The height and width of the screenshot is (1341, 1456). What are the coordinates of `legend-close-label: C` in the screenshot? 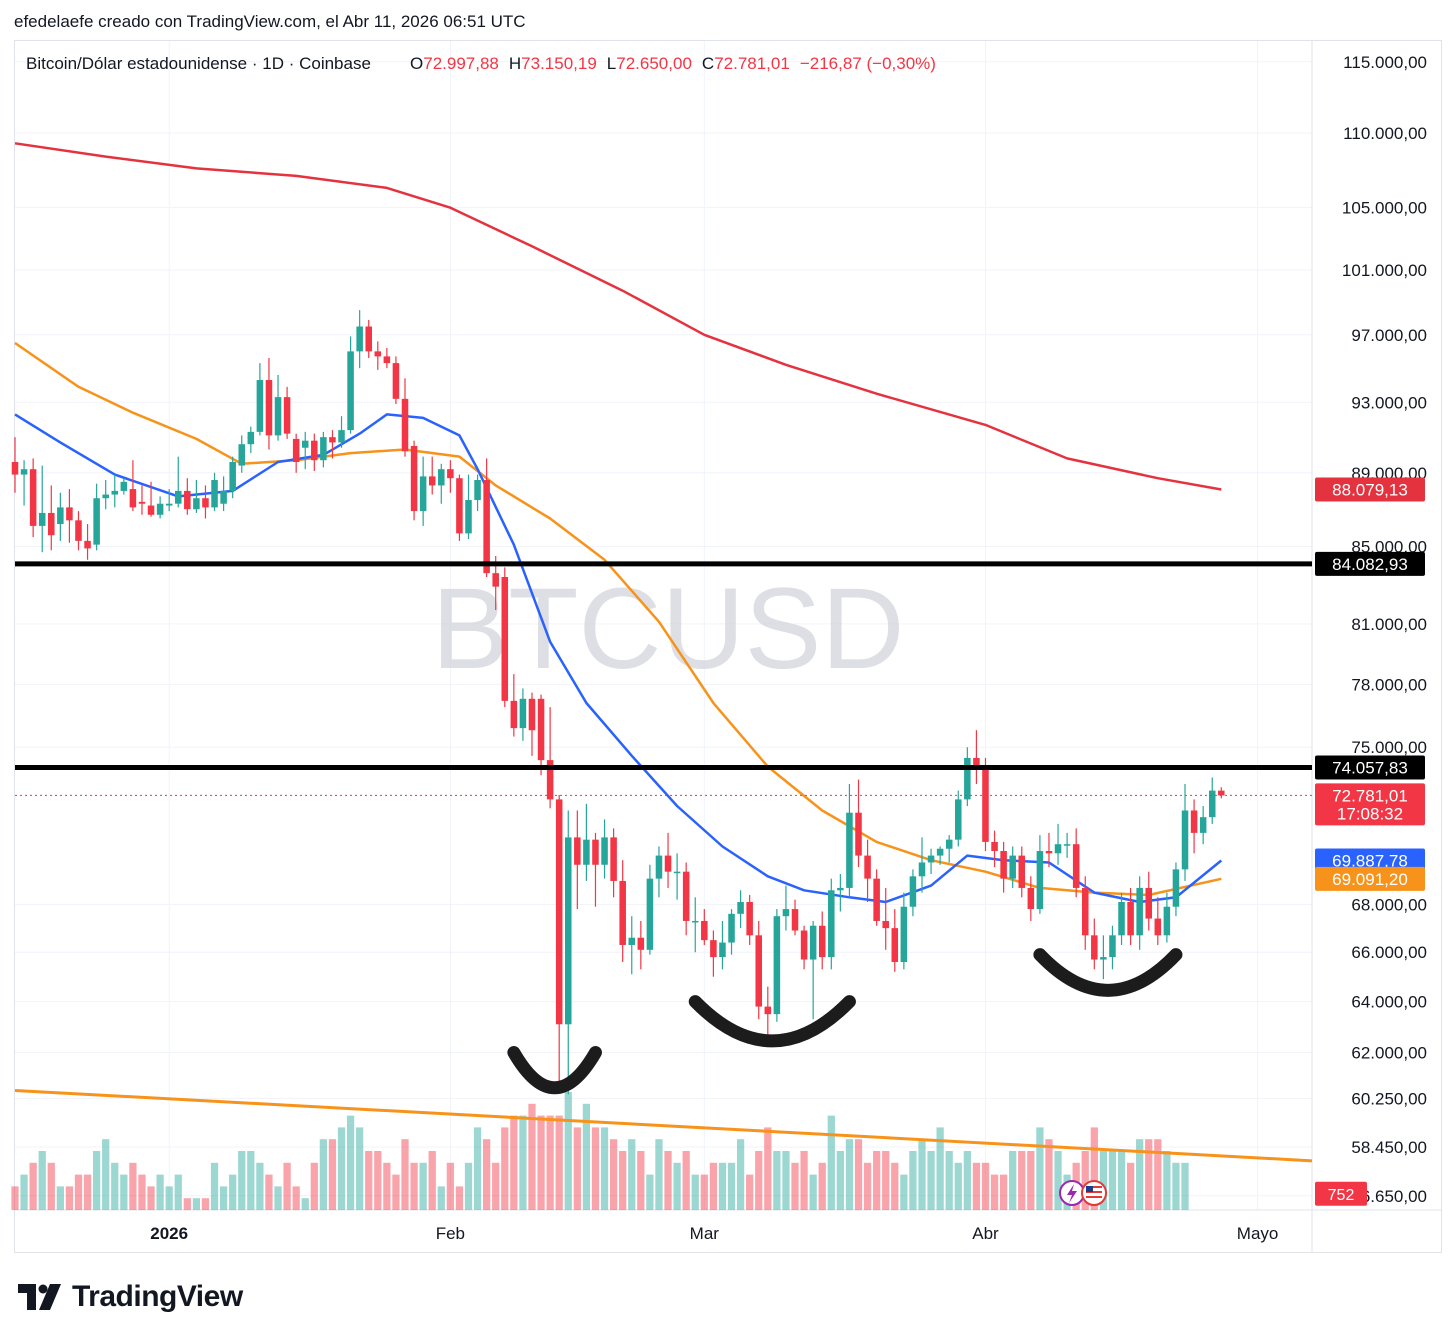 It's located at (708, 63).